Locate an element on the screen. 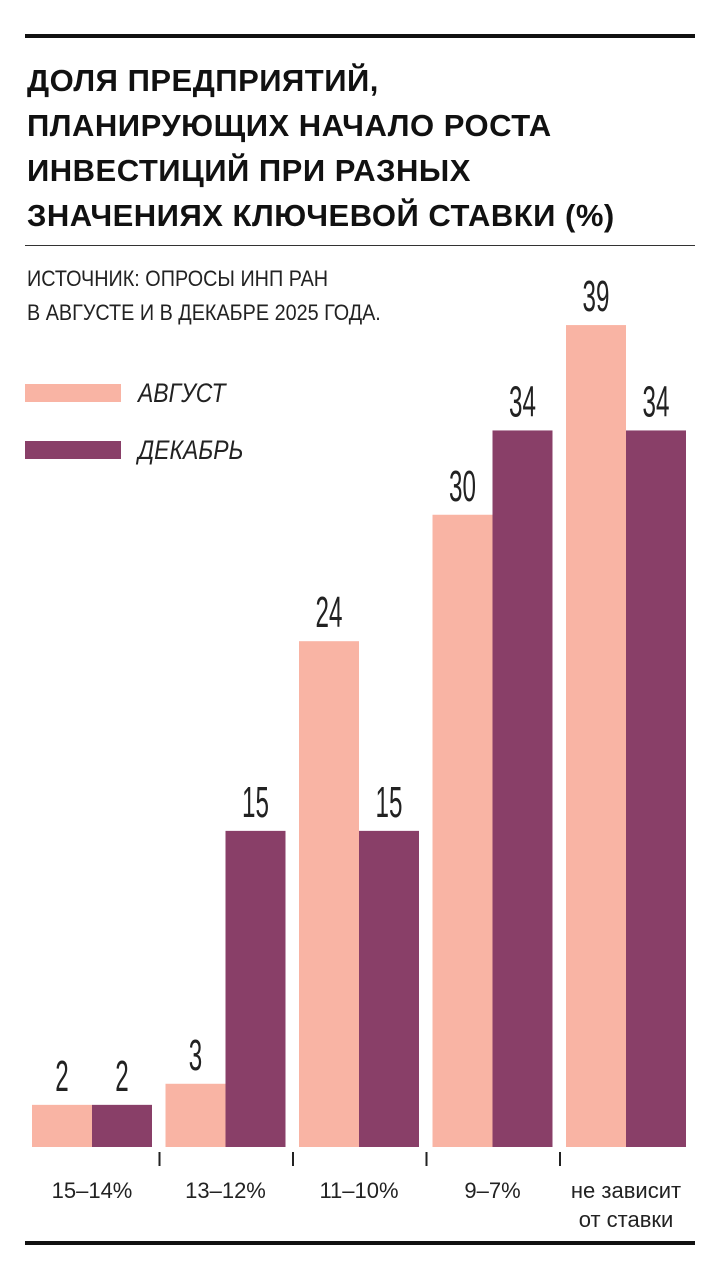 This screenshot has height=1280, width=720. x-tick-label: 11–10% is located at coordinates (359, 1190).